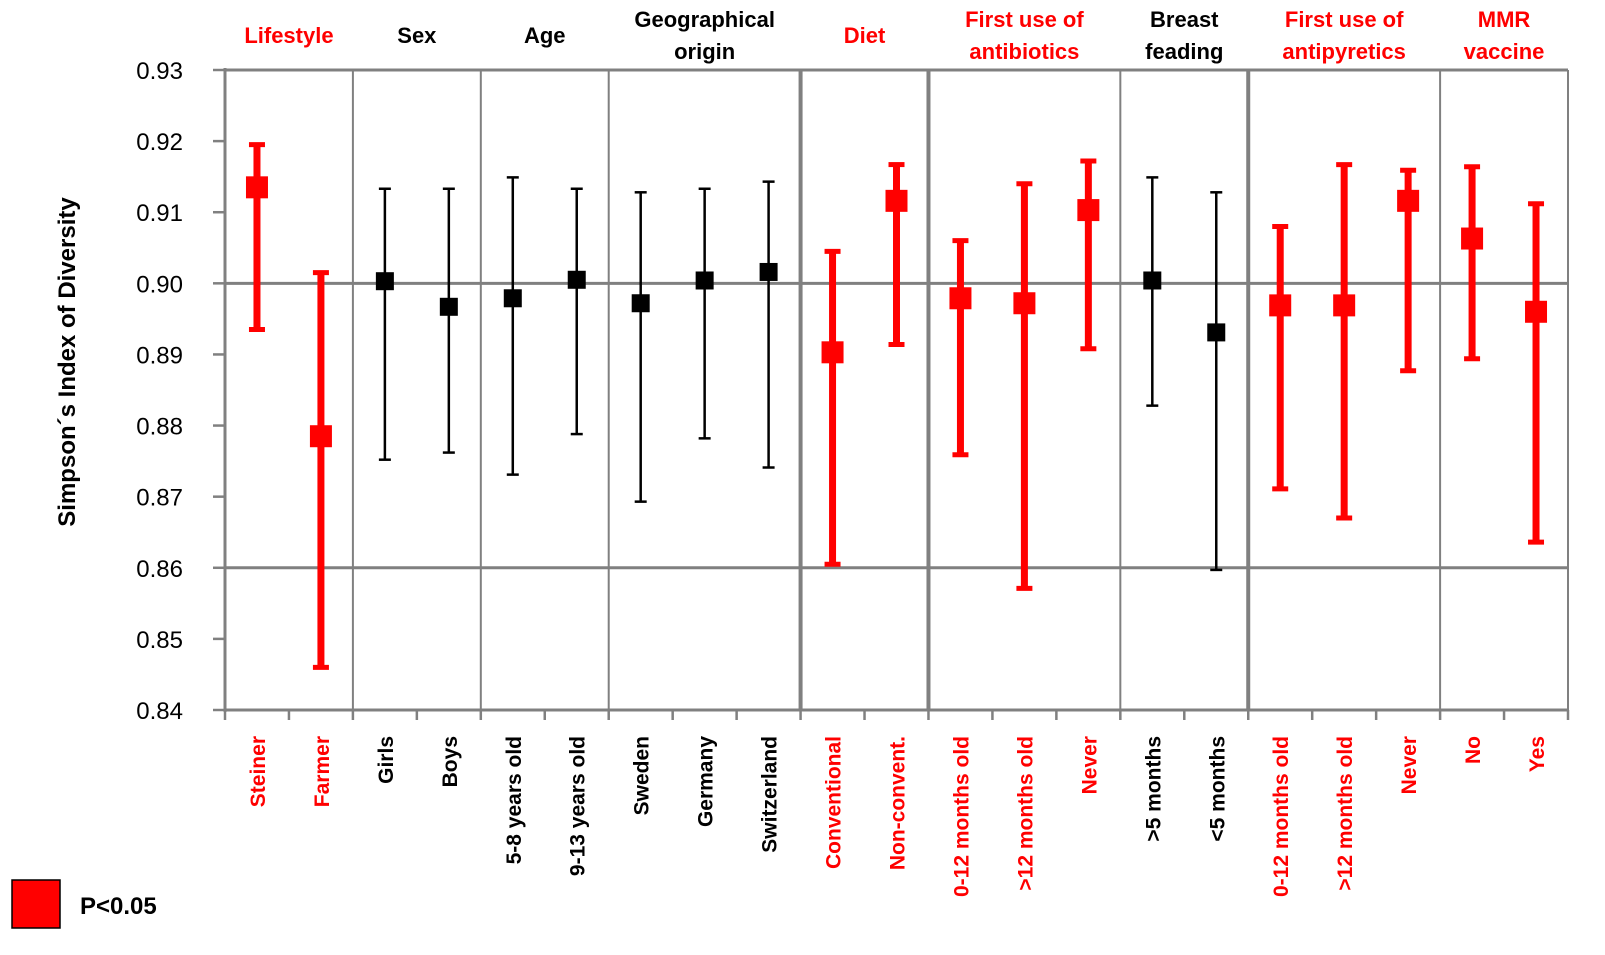 This screenshot has width=1605, height=955. I want to click on group-label: Diet, so click(865, 35).